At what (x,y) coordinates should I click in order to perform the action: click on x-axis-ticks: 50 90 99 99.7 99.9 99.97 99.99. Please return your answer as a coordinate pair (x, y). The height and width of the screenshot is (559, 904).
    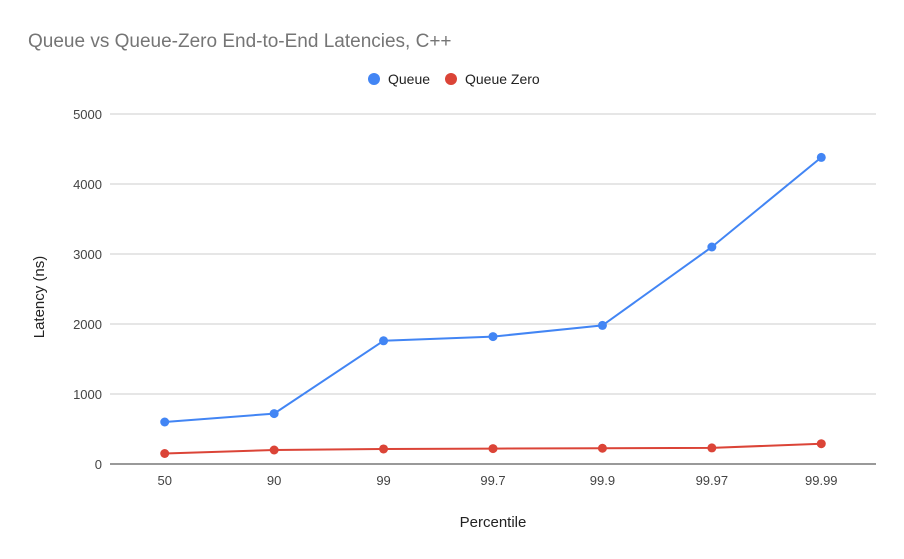
    Looking at the image, I should click on (497, 480).